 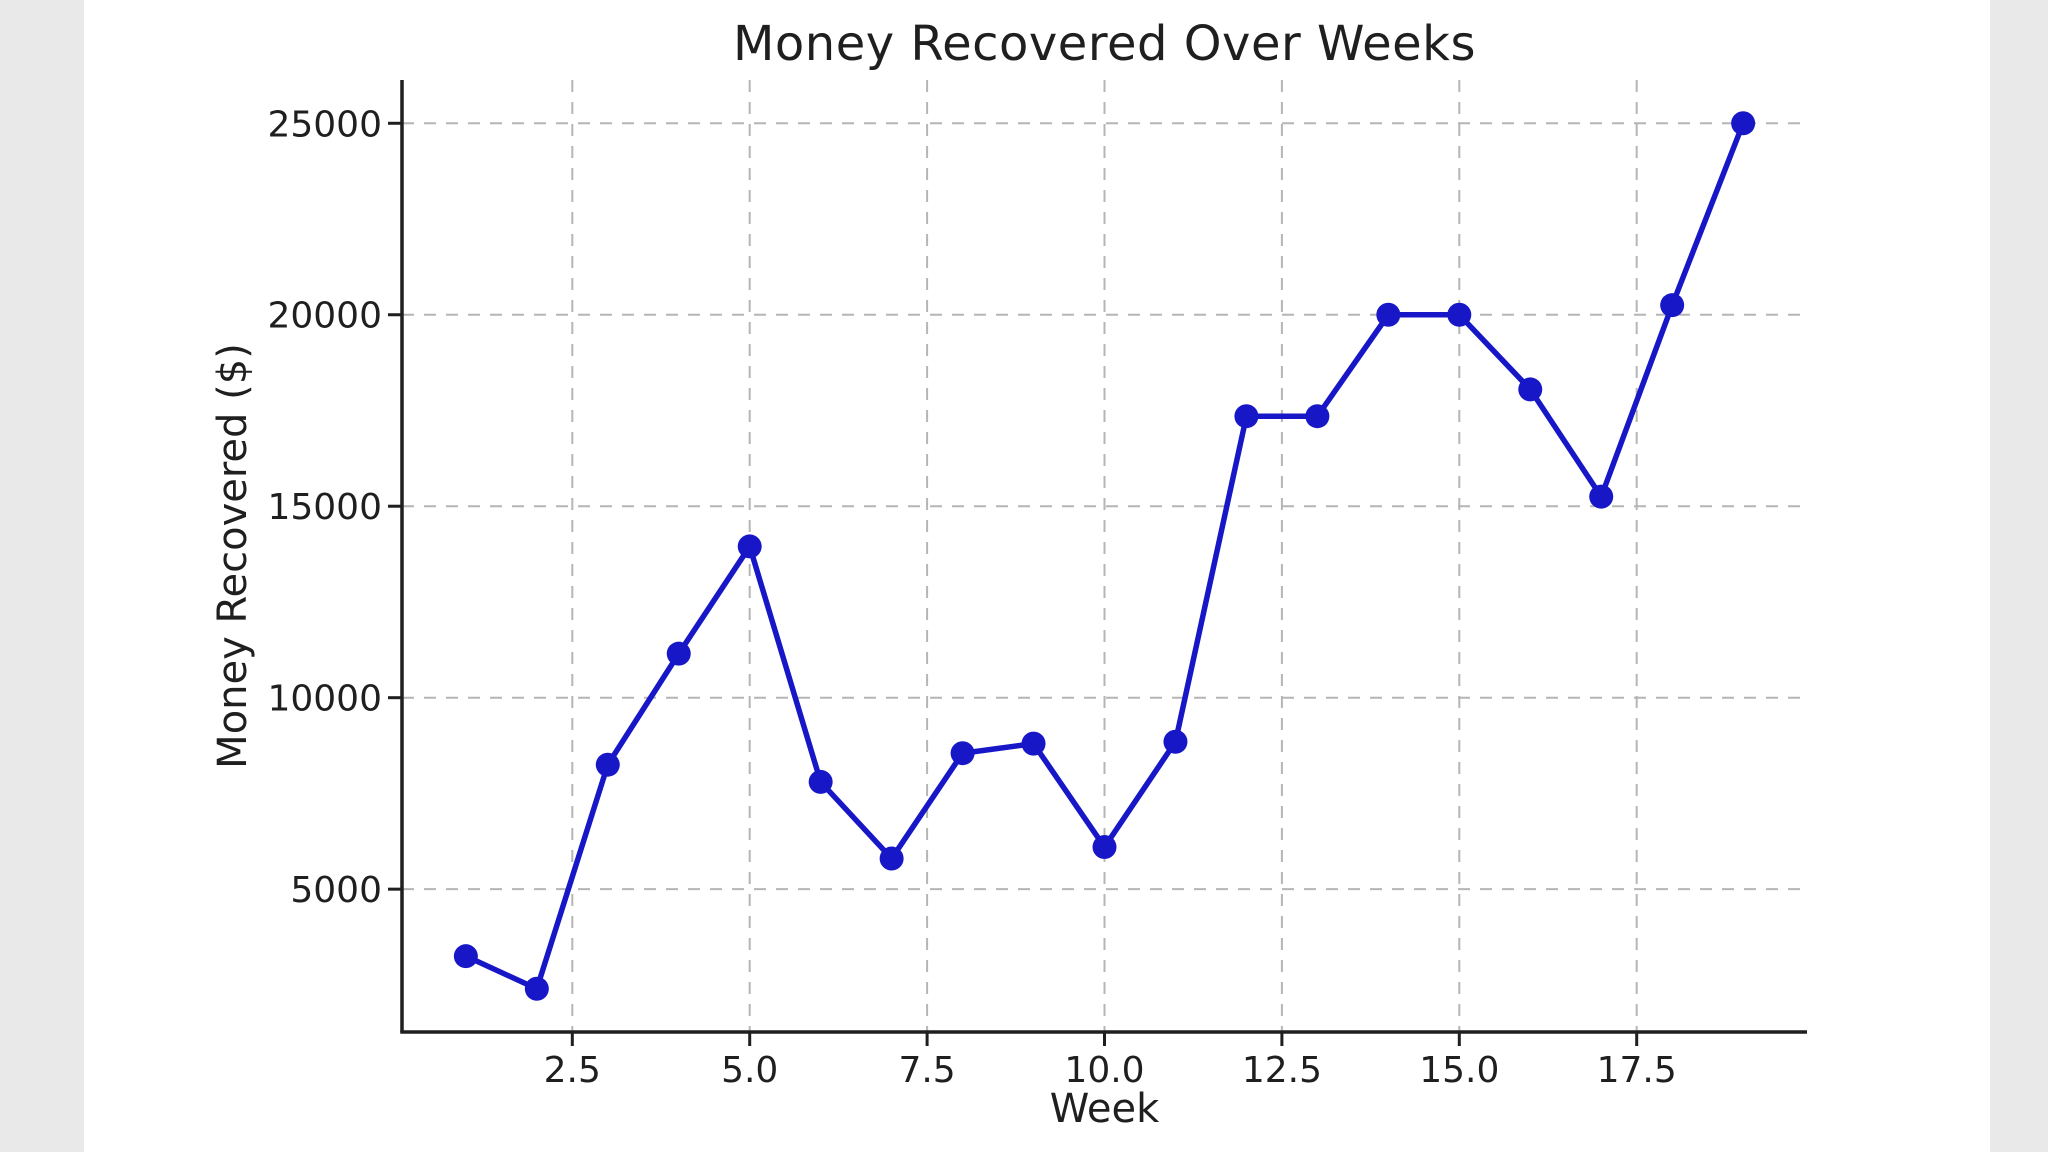 I want to click on y-axis-label: Money Recovered ($), so click(x=233, y=556).